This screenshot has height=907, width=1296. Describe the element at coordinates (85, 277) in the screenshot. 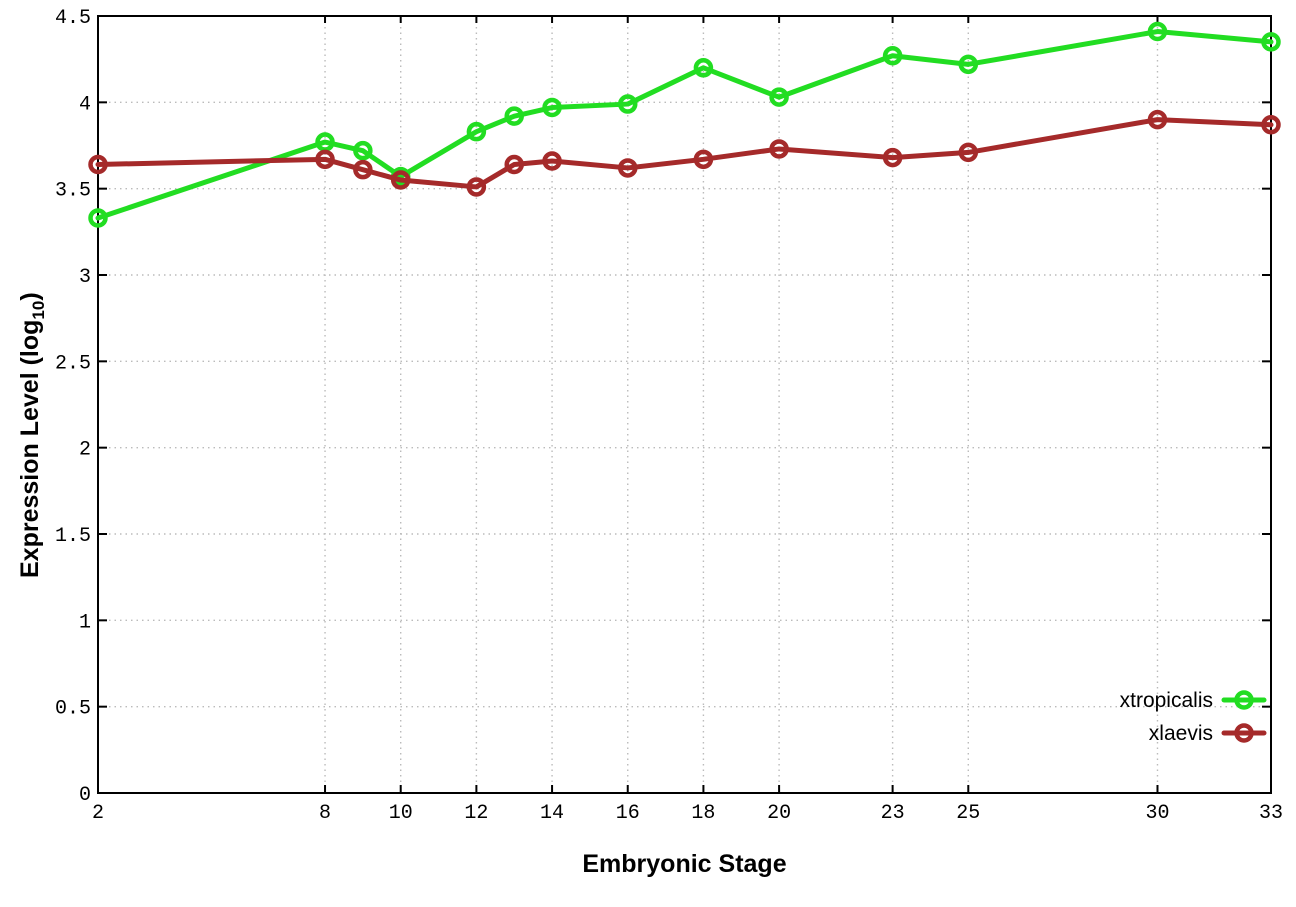

I see `y-tick-label: 3` at that location.